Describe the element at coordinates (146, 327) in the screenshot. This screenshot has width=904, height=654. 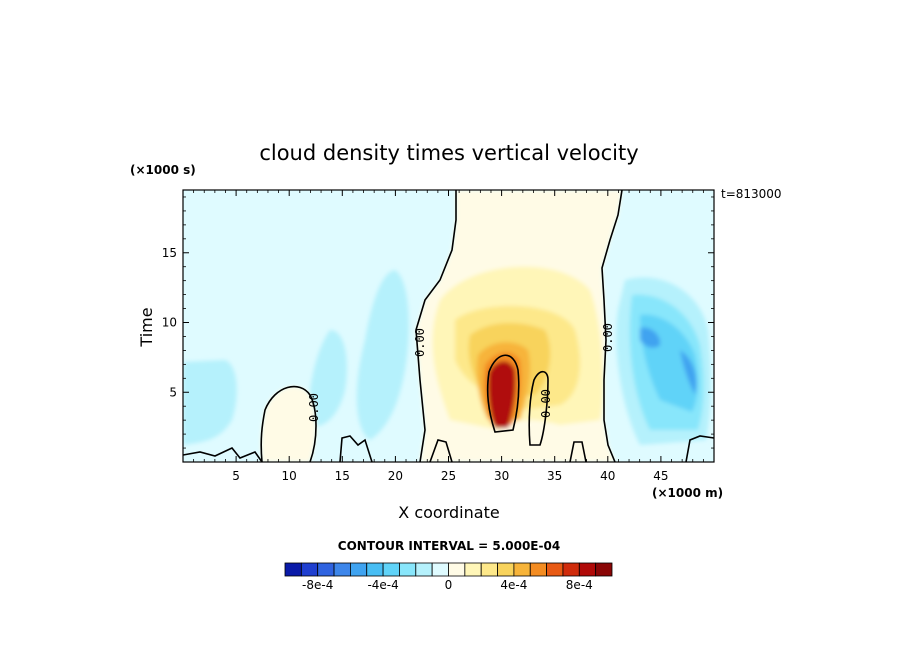
I see `y-axis-label: Time` at that location.